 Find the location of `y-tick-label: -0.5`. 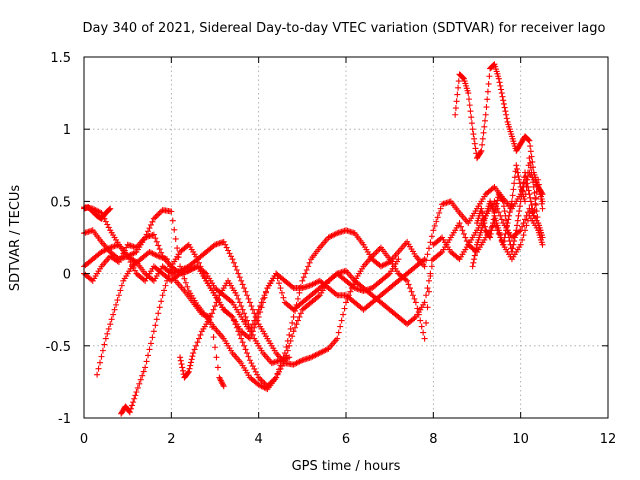

y-tick-label: -0.5 is located at coordinates (58, 347).